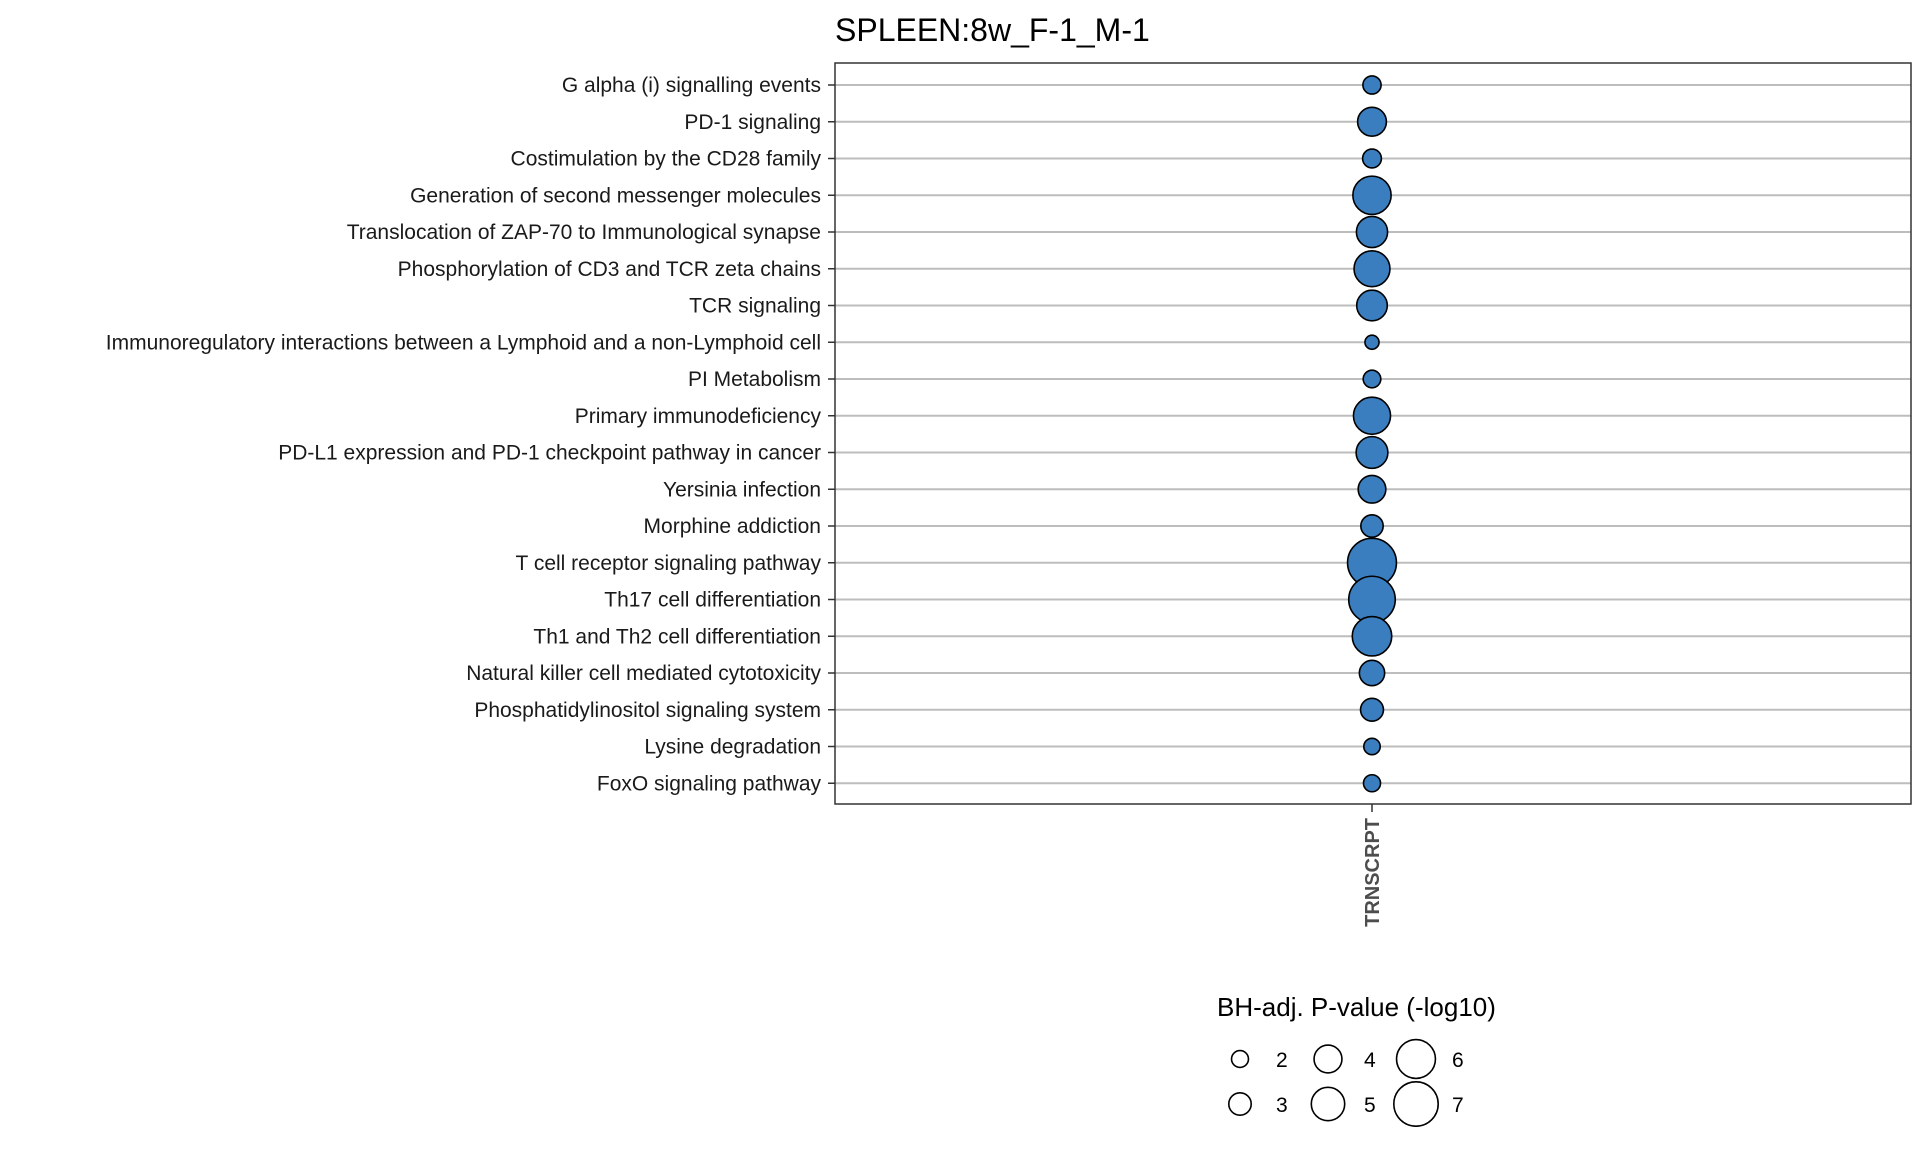 This screenshot has height=1152, width=1920. Describe the element at coordinates (742, 489) in the screenshot. I see `y-tick-label: Yersinia infection` at that location.